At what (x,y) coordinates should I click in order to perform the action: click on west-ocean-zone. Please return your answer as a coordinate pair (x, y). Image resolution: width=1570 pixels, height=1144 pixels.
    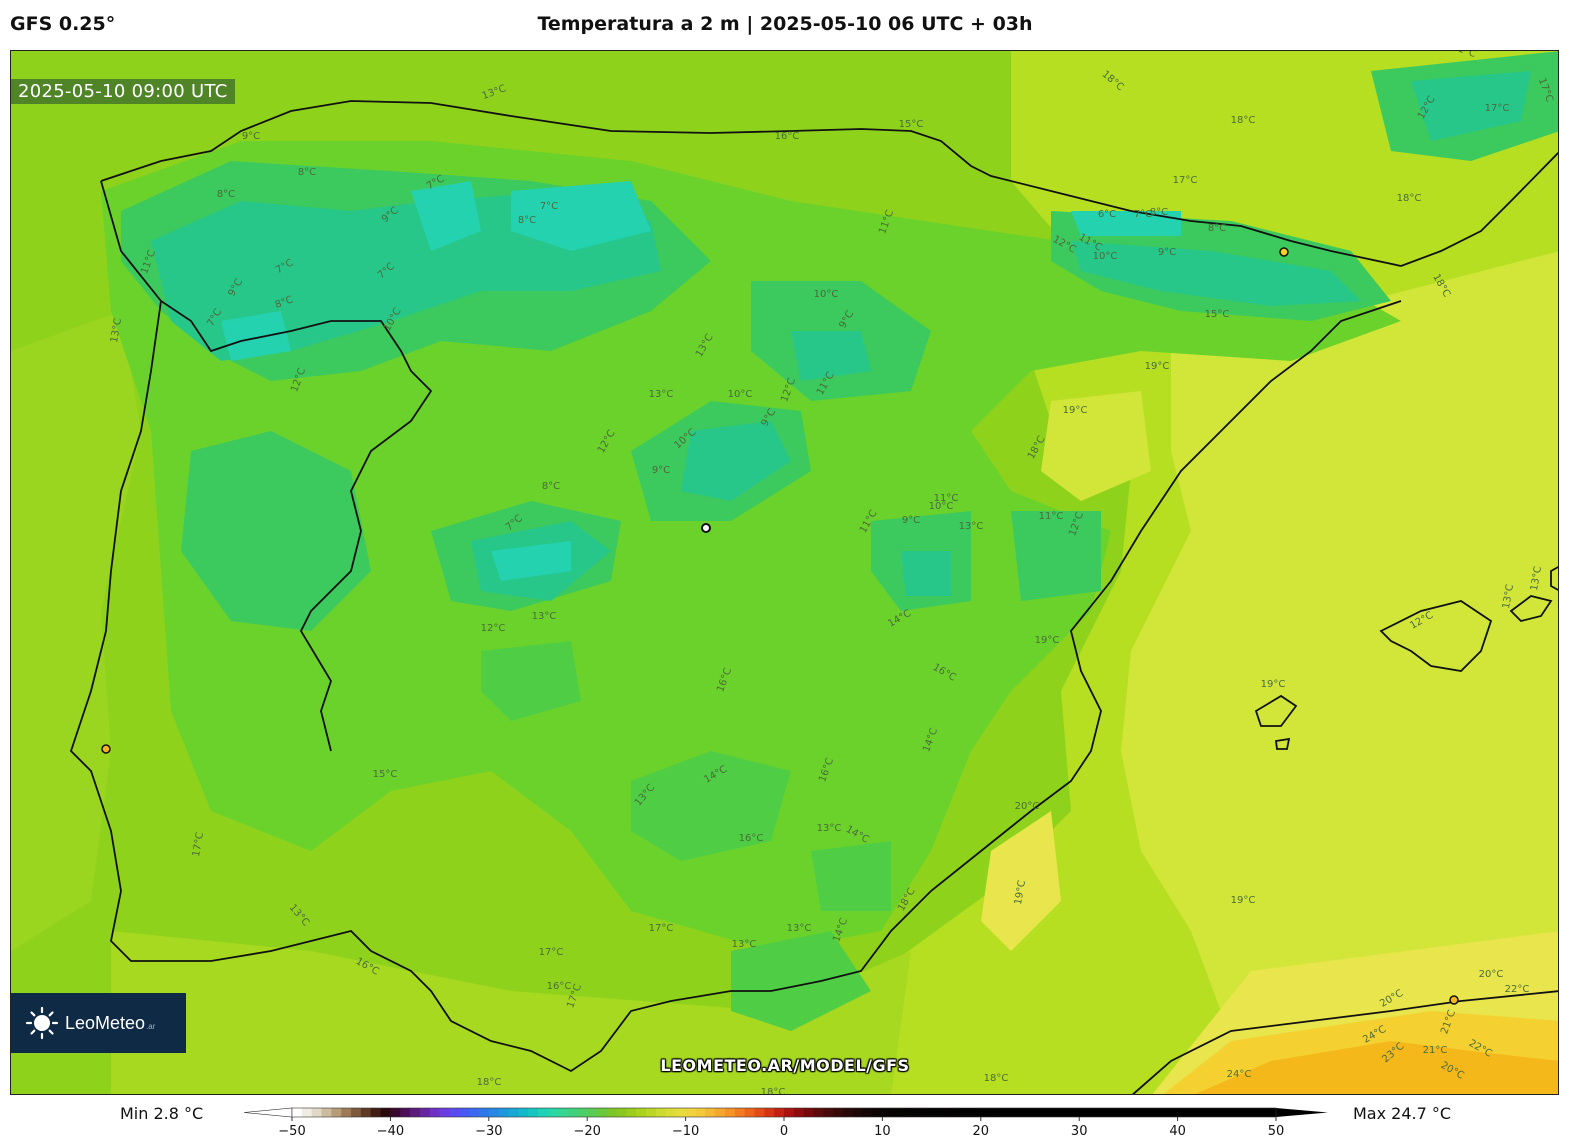
    Looking at the image, I should click on (76, 631).